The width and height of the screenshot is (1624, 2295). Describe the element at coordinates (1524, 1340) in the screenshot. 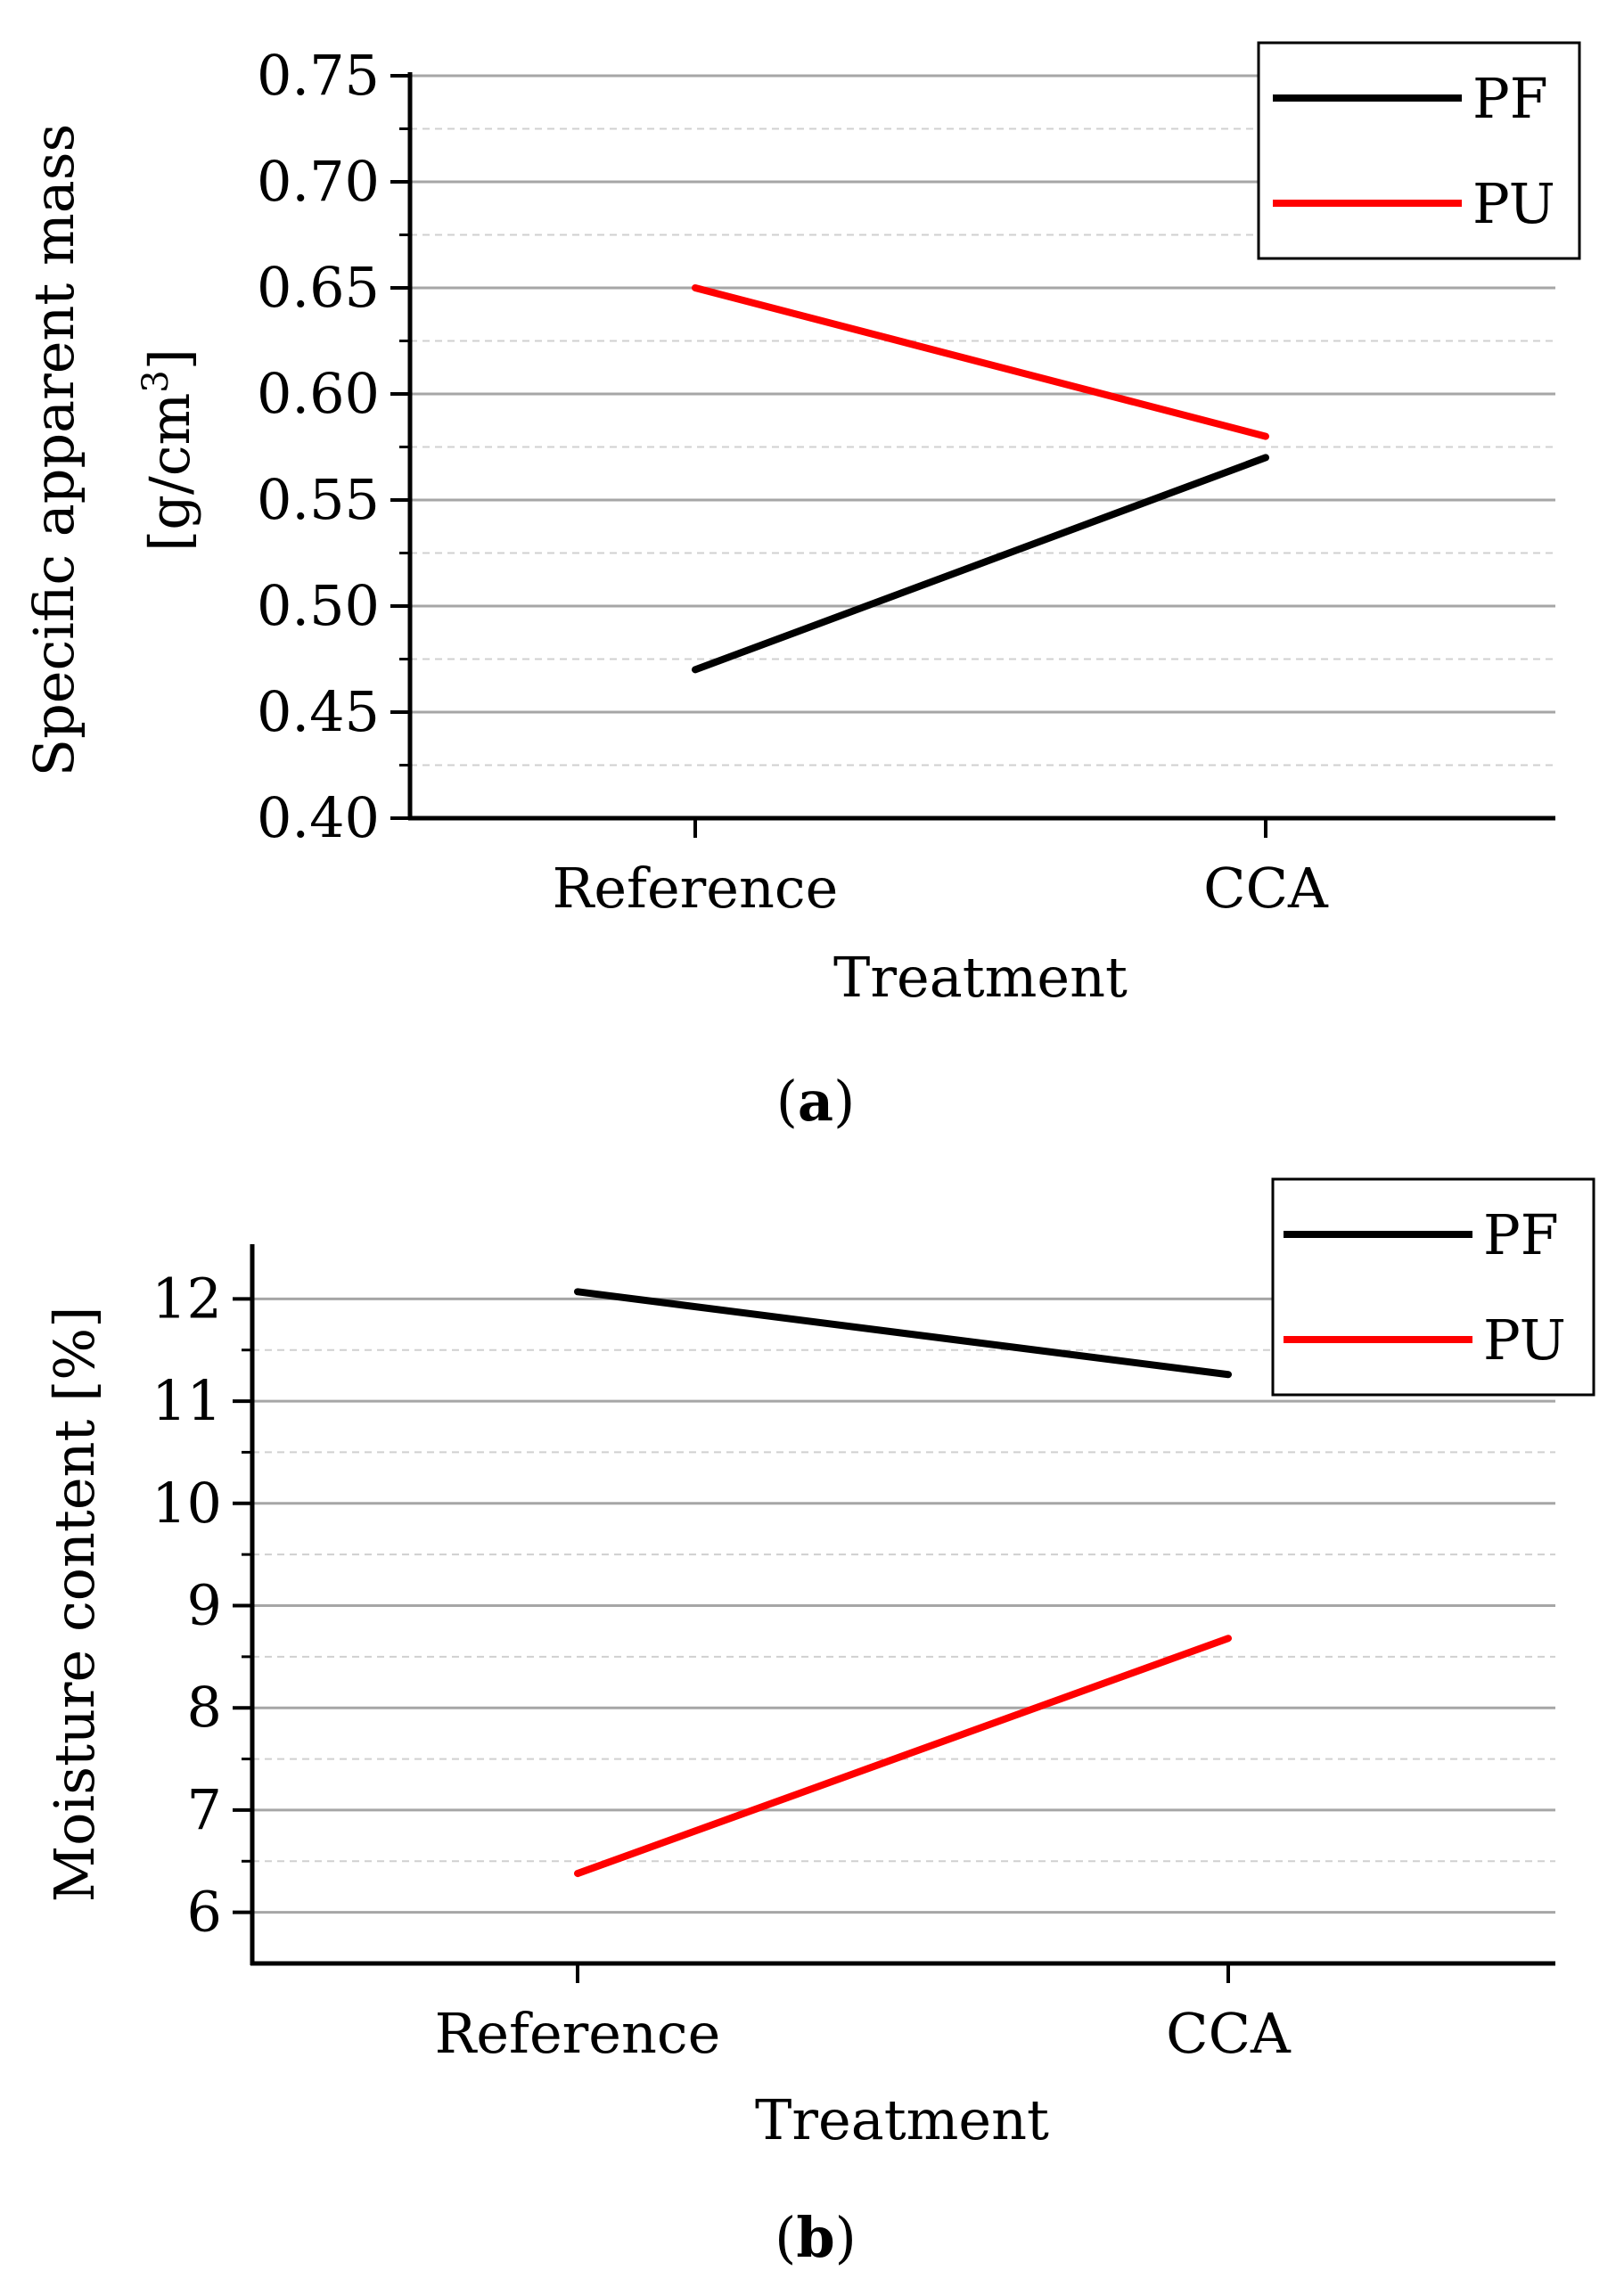

I see `chart-b-legend-label-pu: PU` at that location.